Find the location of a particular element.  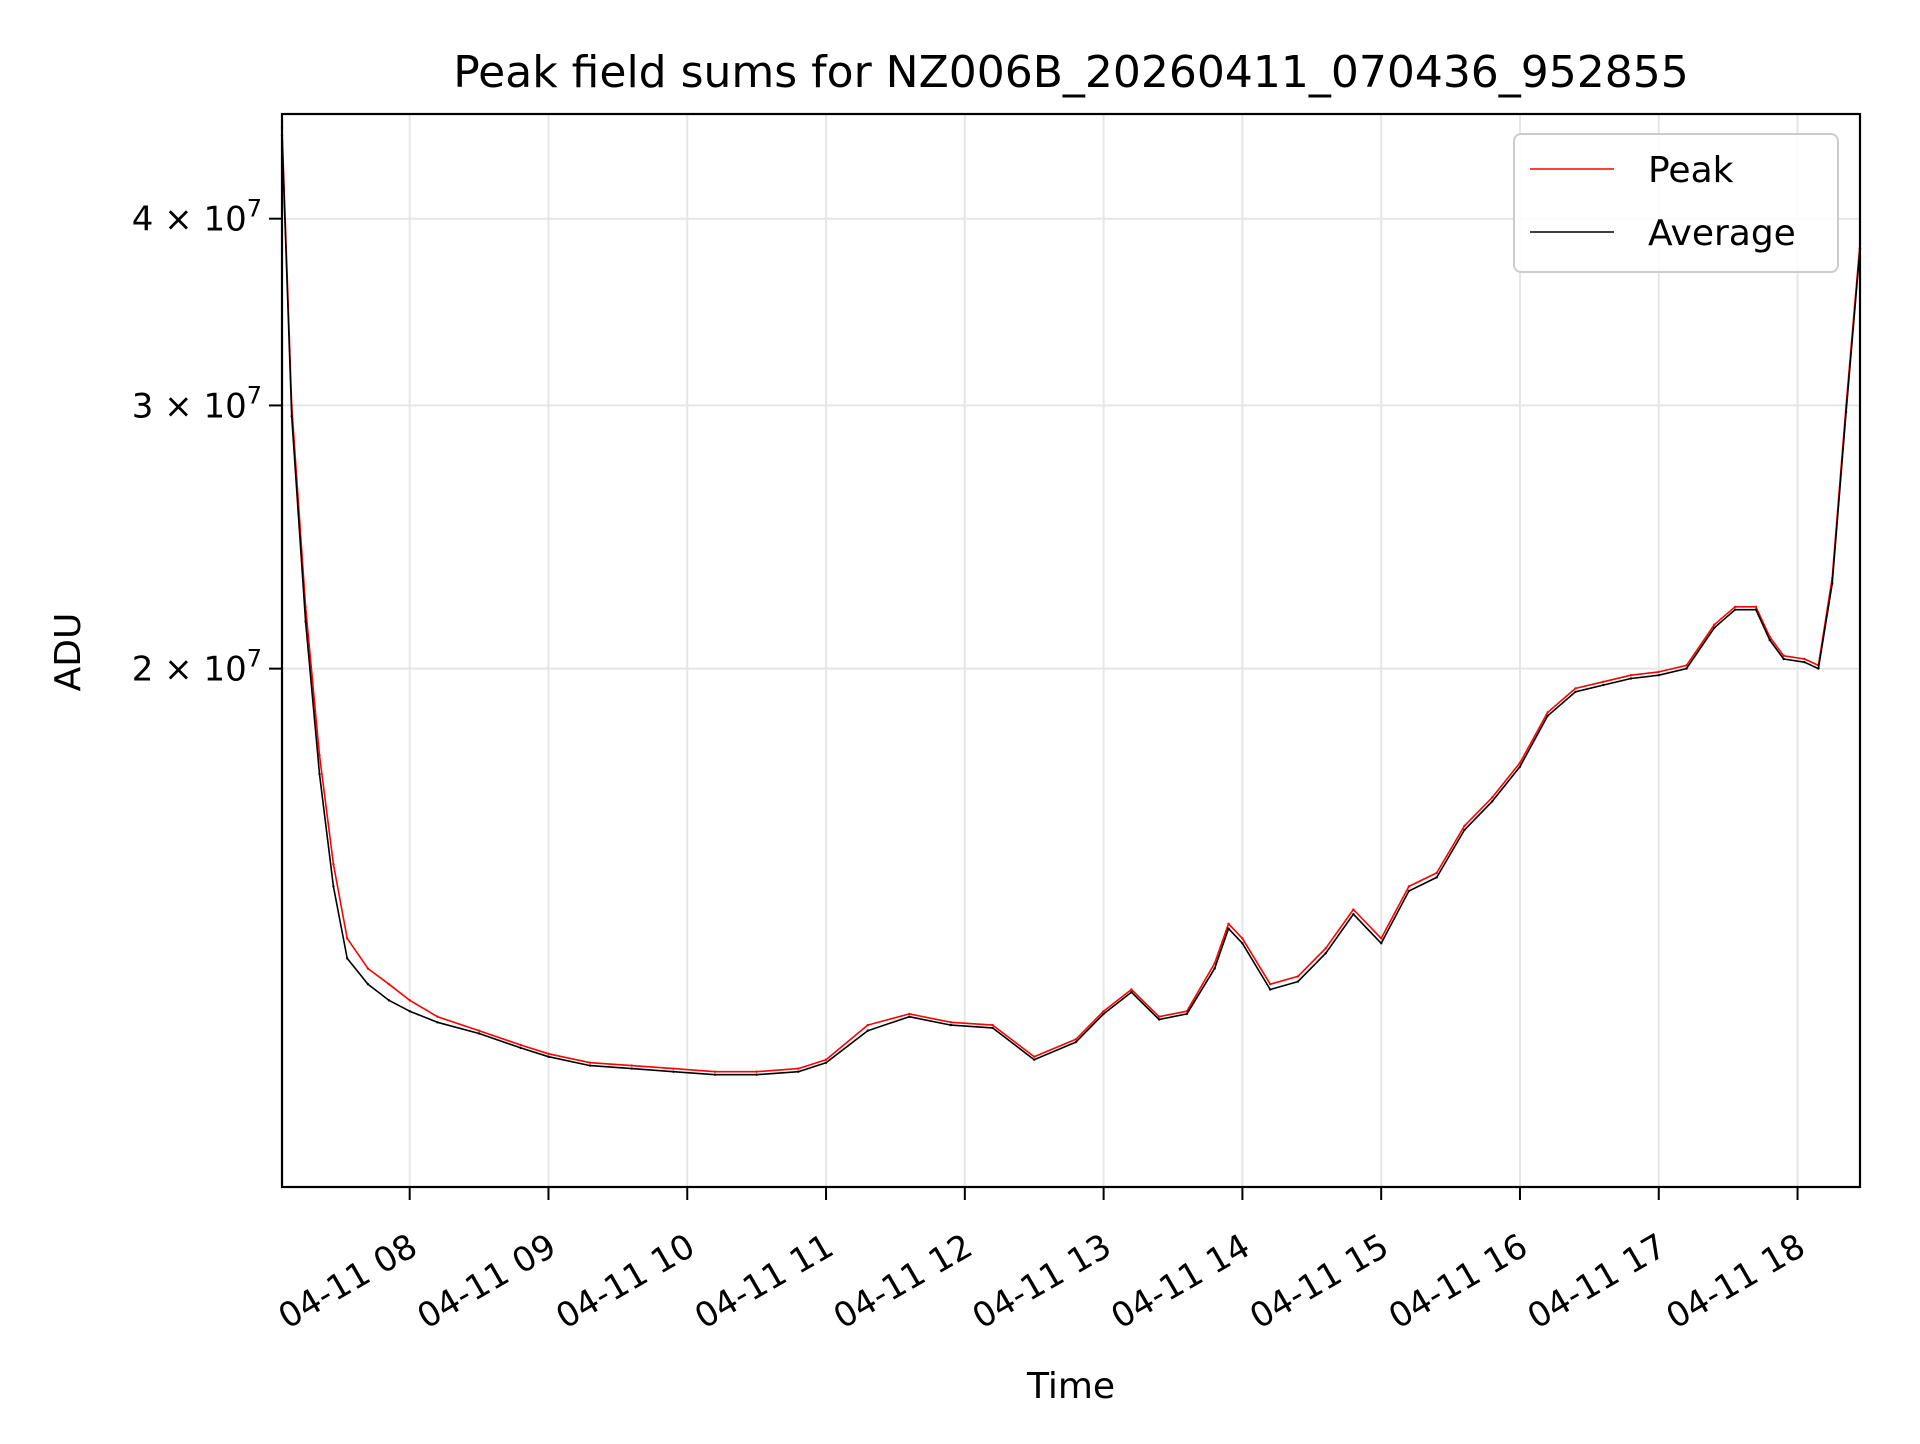

y-tick-label: 4 × 107 is located at coordinates (197, 217).